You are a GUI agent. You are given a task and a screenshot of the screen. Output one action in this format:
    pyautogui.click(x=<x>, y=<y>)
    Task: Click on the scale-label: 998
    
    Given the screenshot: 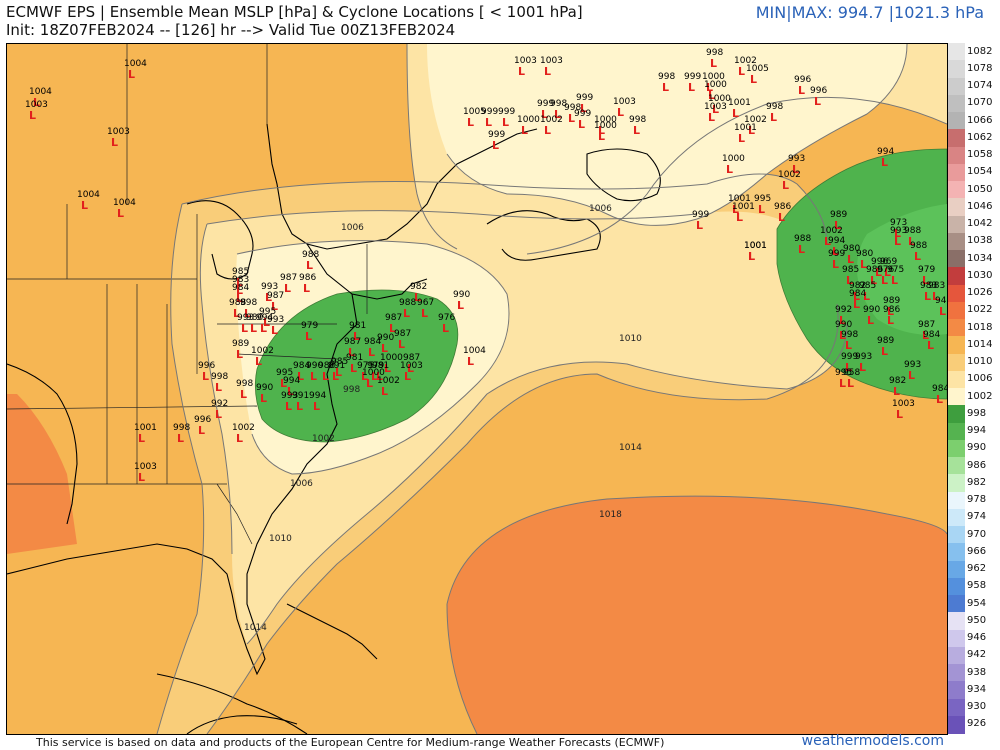 What is the action you would take?
    pyautogui.click(x=977, y=413)
    